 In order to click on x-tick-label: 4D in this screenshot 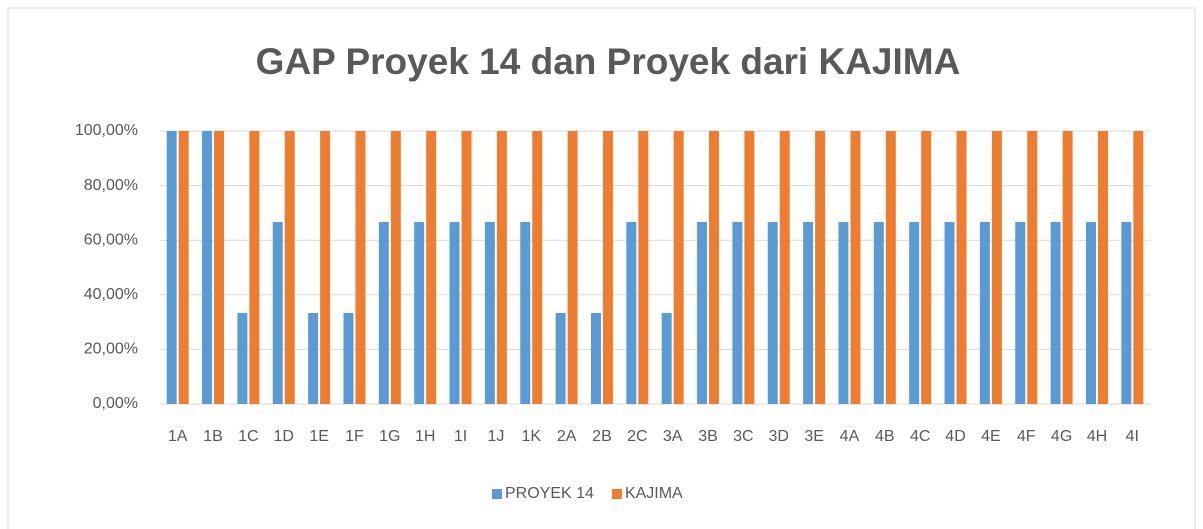, I will do `click(955, 436)`.